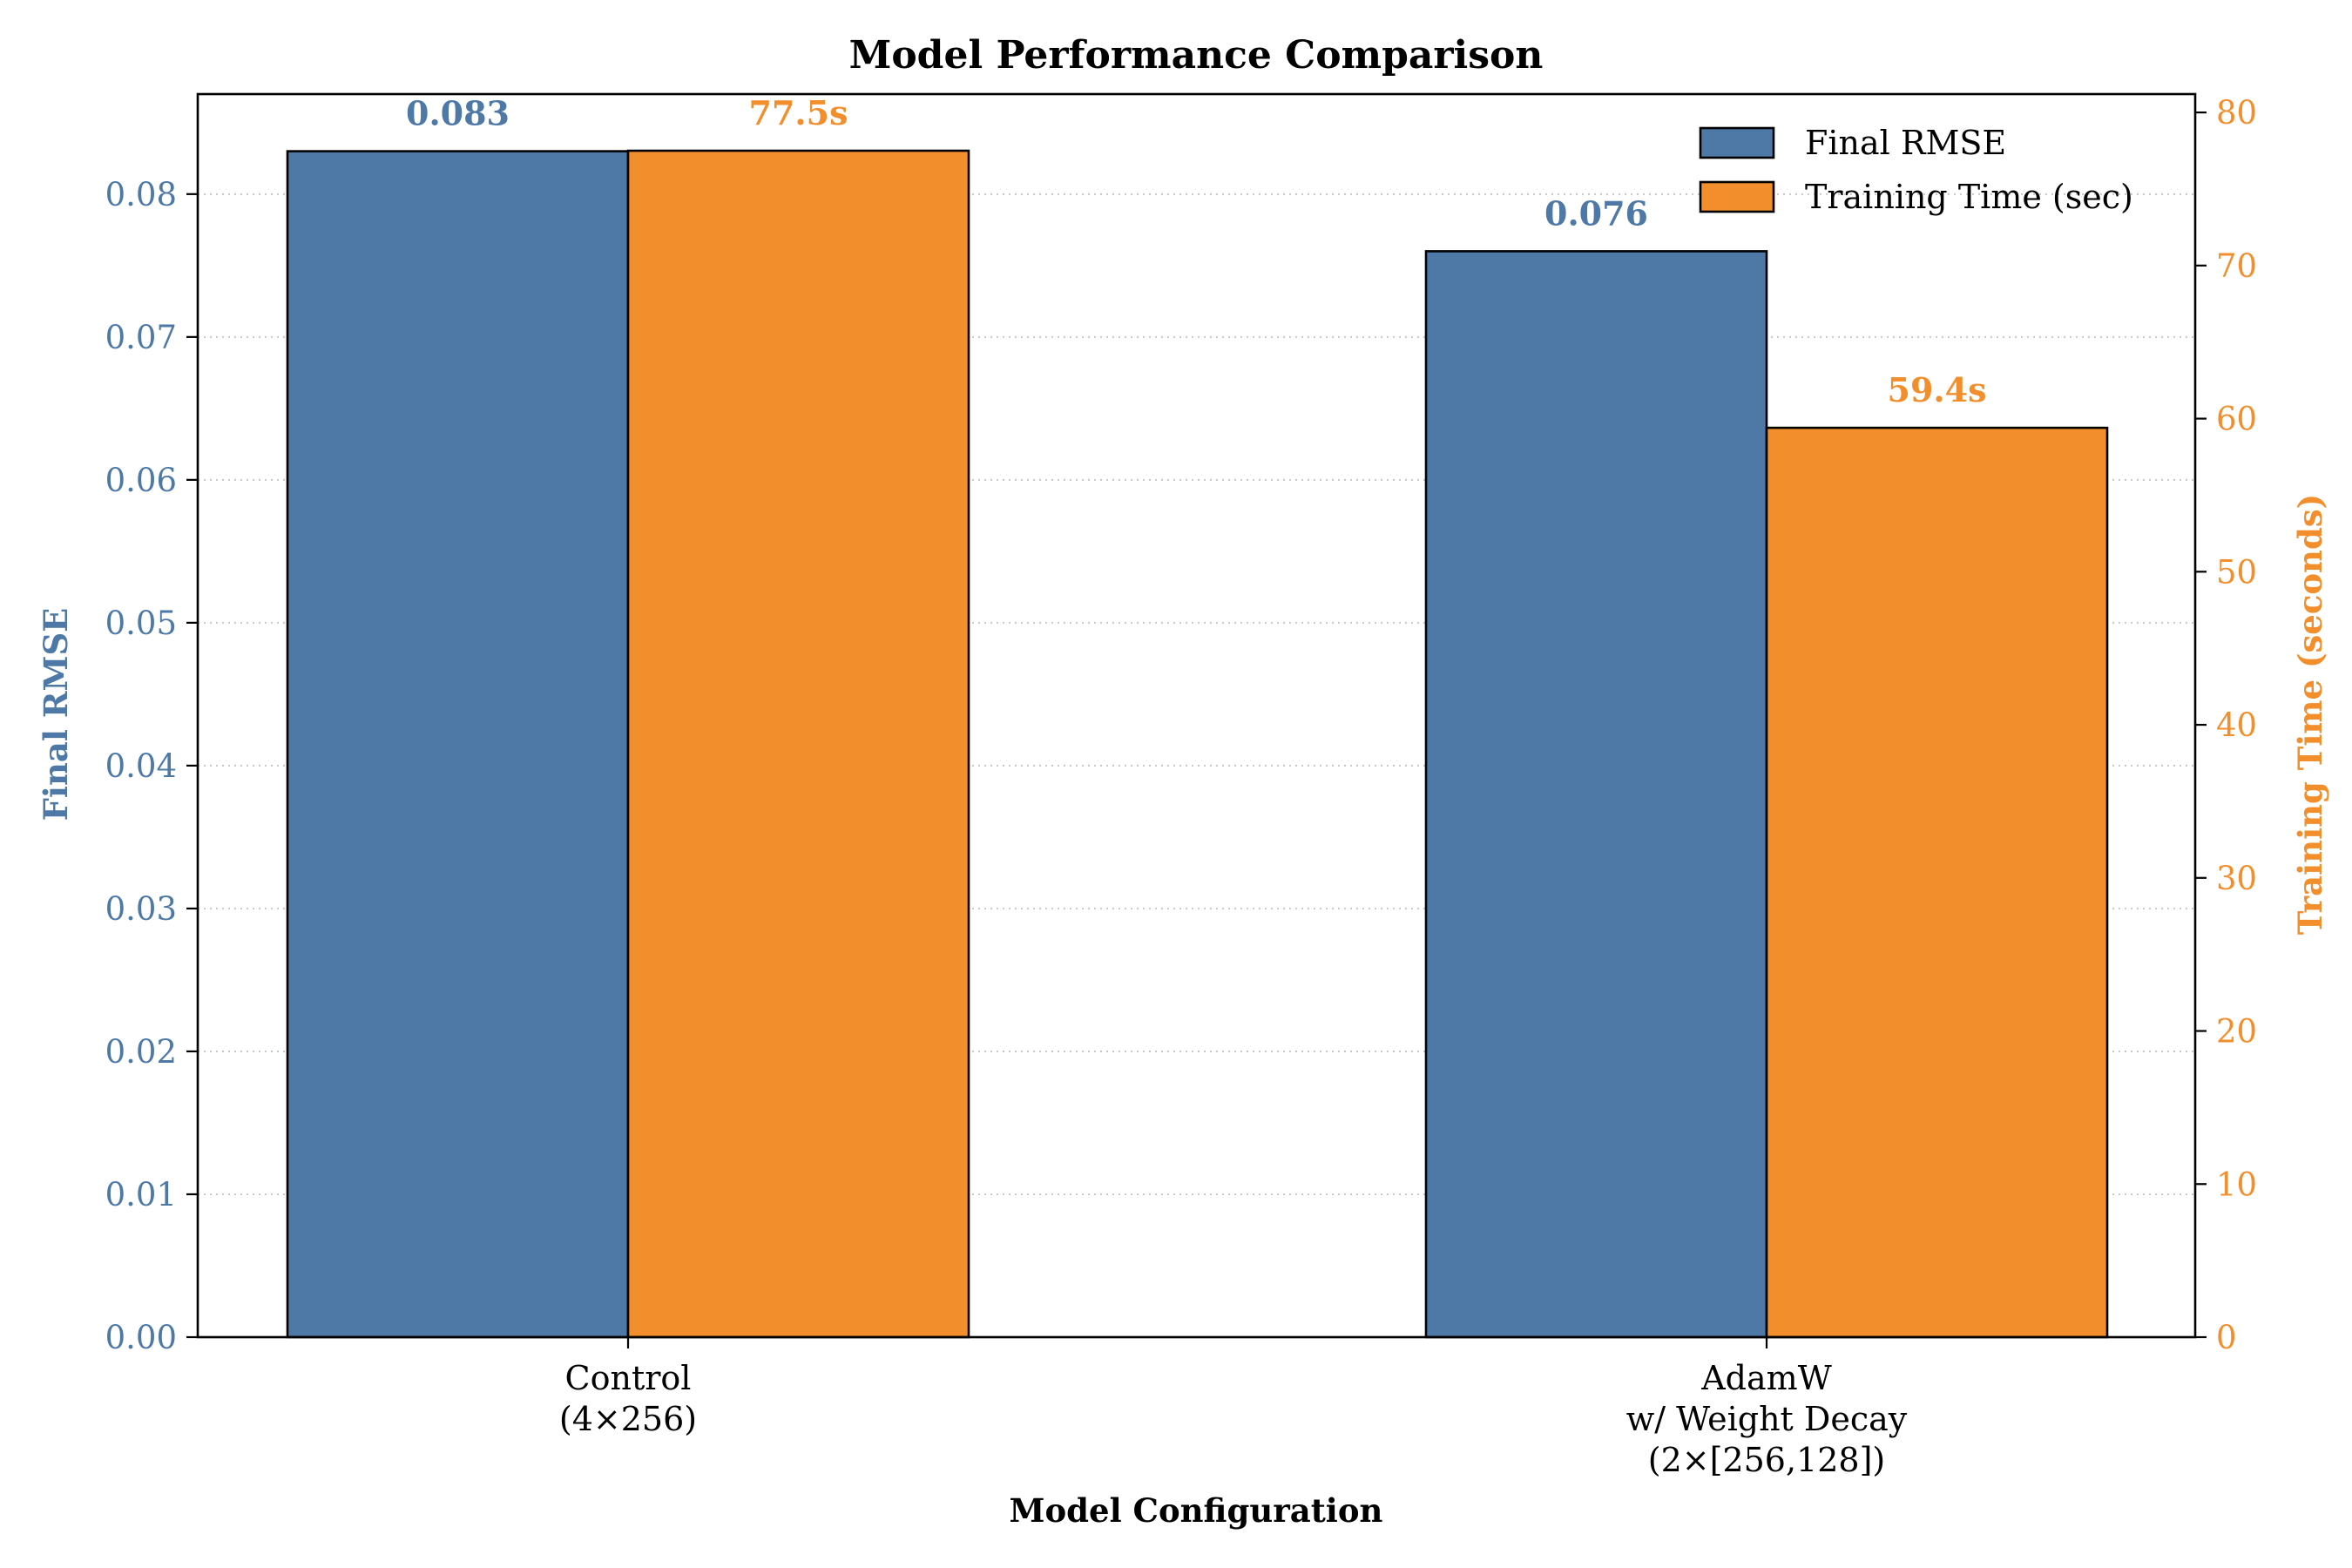 This screenshot has width=2352, height=1568. I want to click on right-axis: 0 10 20 30 40 50 60 70 80, so click(2226, 725).